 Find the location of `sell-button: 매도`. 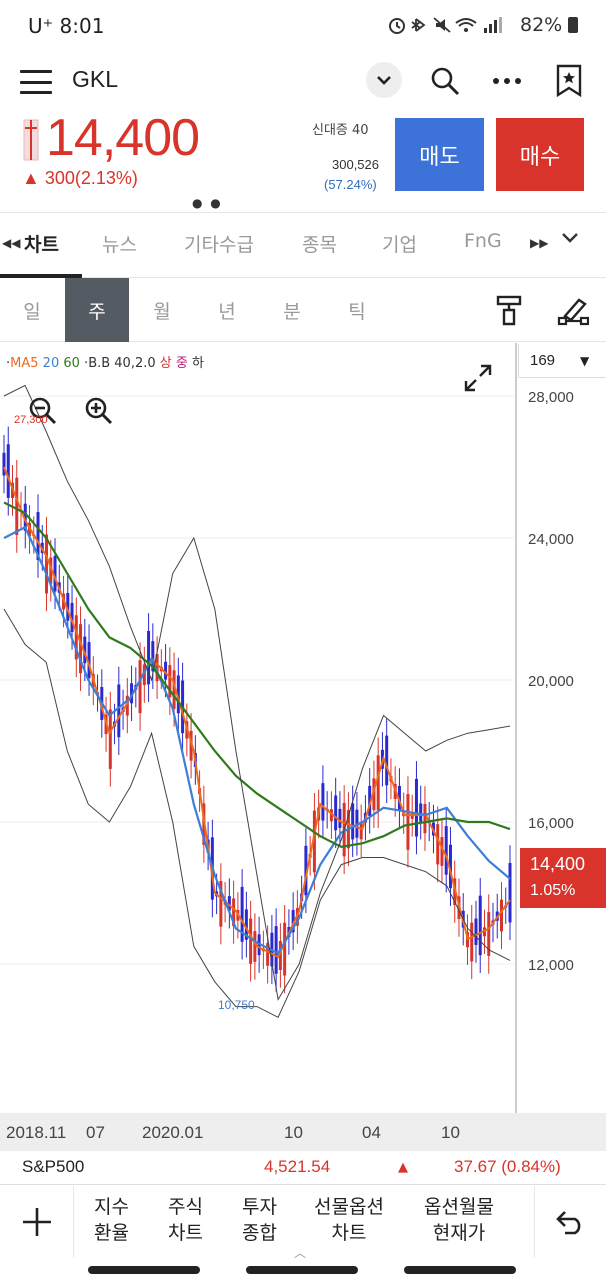

sell-button: 매도 is located at coordinates (439, 154).